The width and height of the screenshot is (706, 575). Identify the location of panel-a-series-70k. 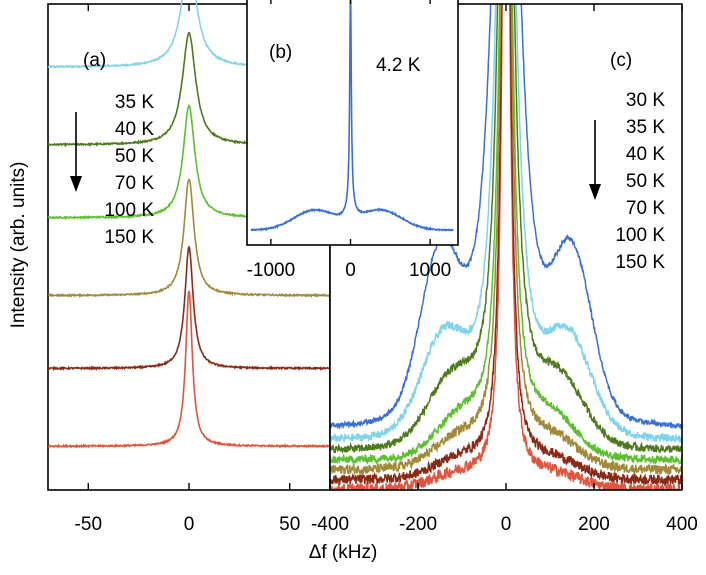
(189, 238).